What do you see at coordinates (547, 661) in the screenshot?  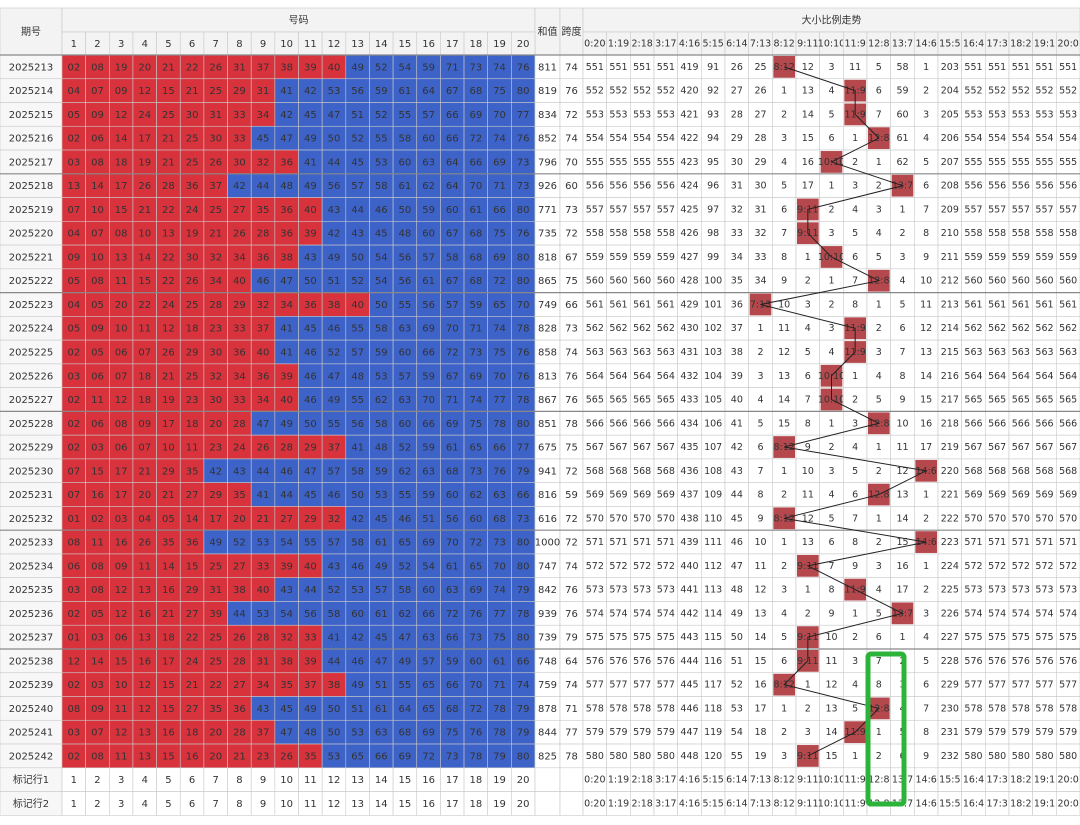 I see `sum: 748` at bounding box center [547, 661].